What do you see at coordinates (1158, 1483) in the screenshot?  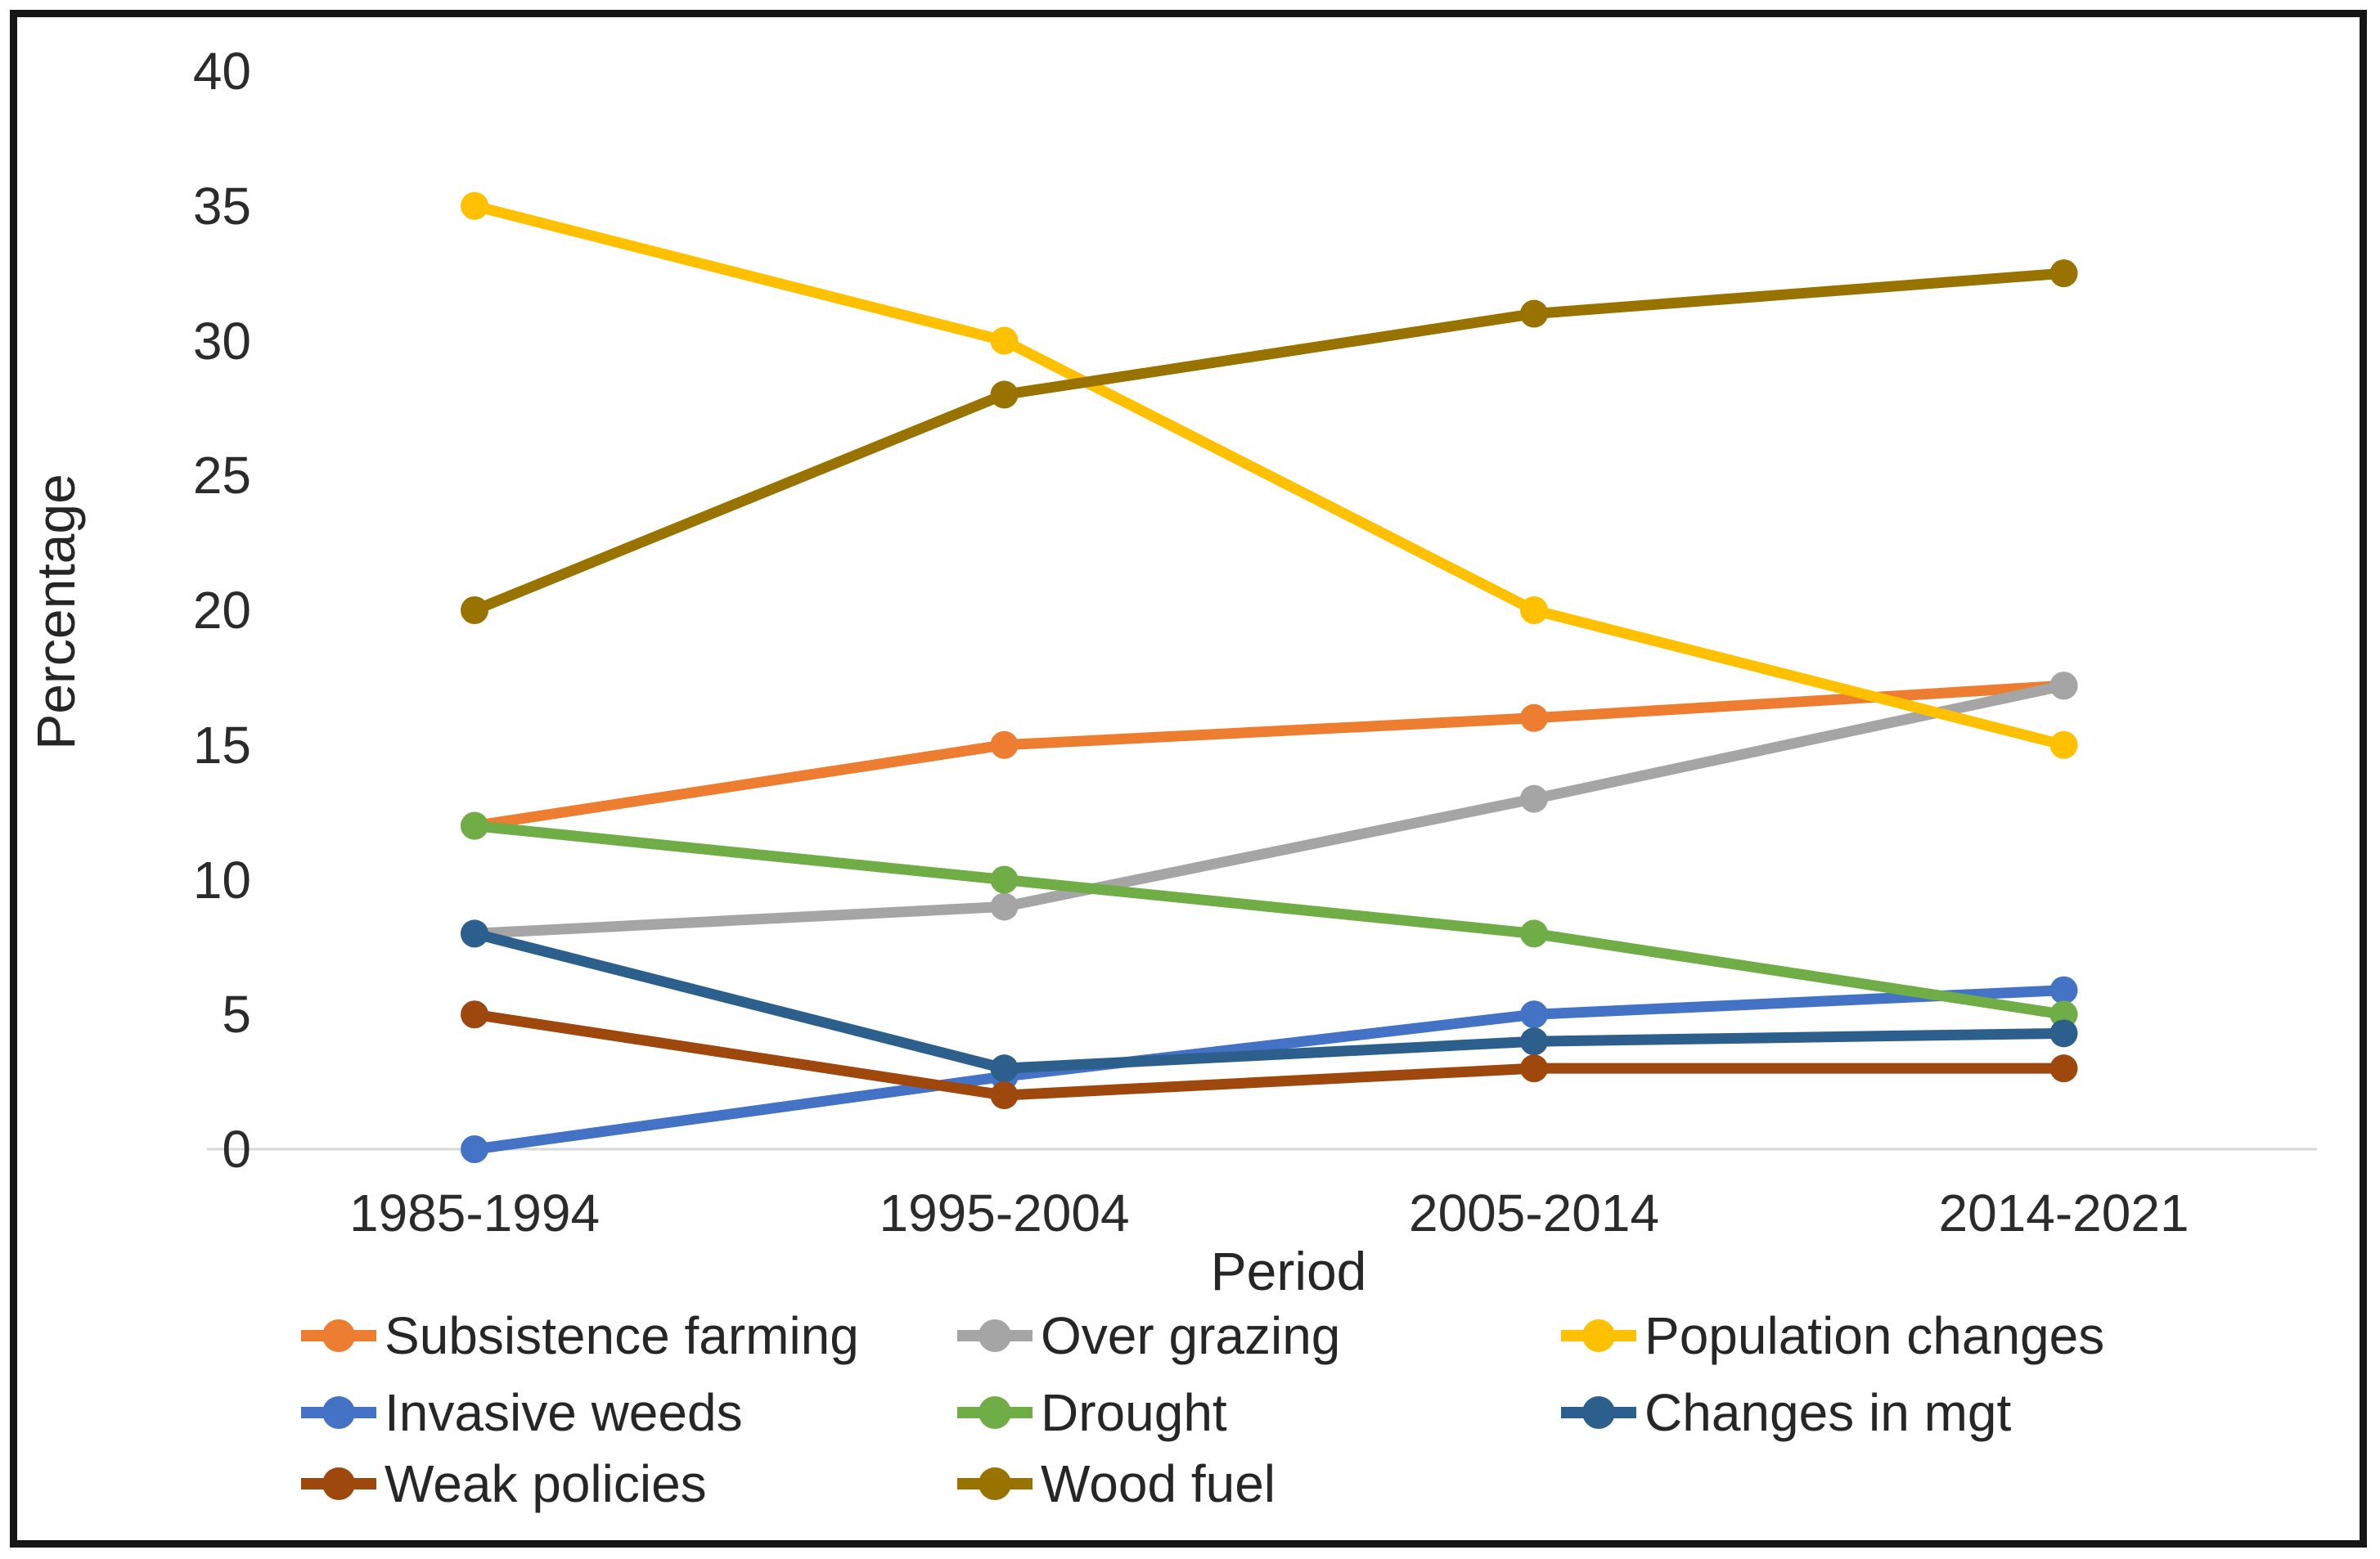 I see `legend-label: Wood fuel` at bounding box center [1158, 1483].